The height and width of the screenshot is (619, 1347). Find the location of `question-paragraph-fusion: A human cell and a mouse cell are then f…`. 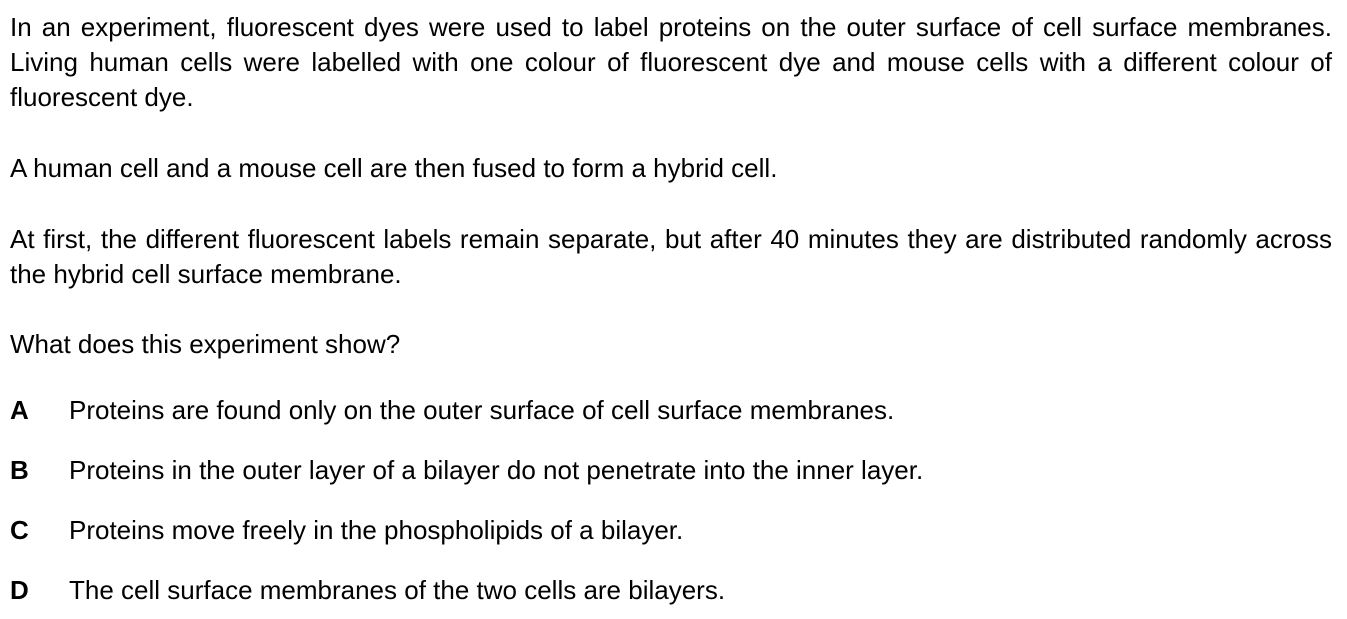

question-paragraph-fusion: A human cell and a mouse cell are then f… is located at coordinates (394, 168).